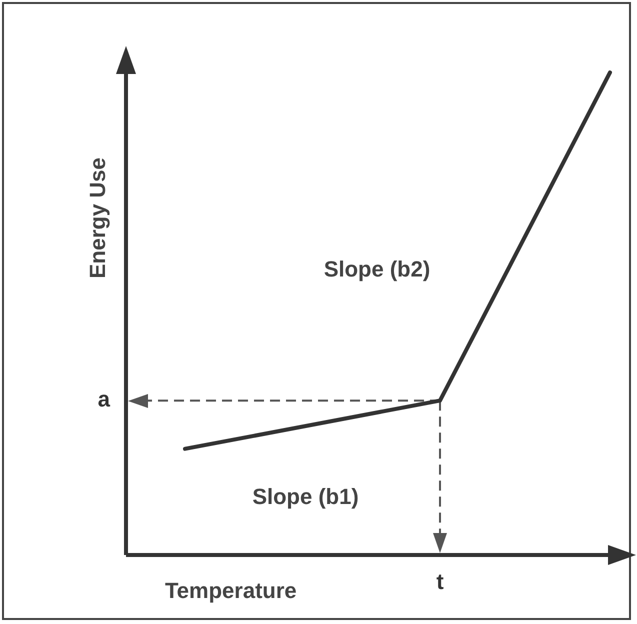 The width and height of the screenshot is (637, 624). Describe the element at coordinates (104, 399) in the screenshot. I see `ref-line-label: a` at that location.